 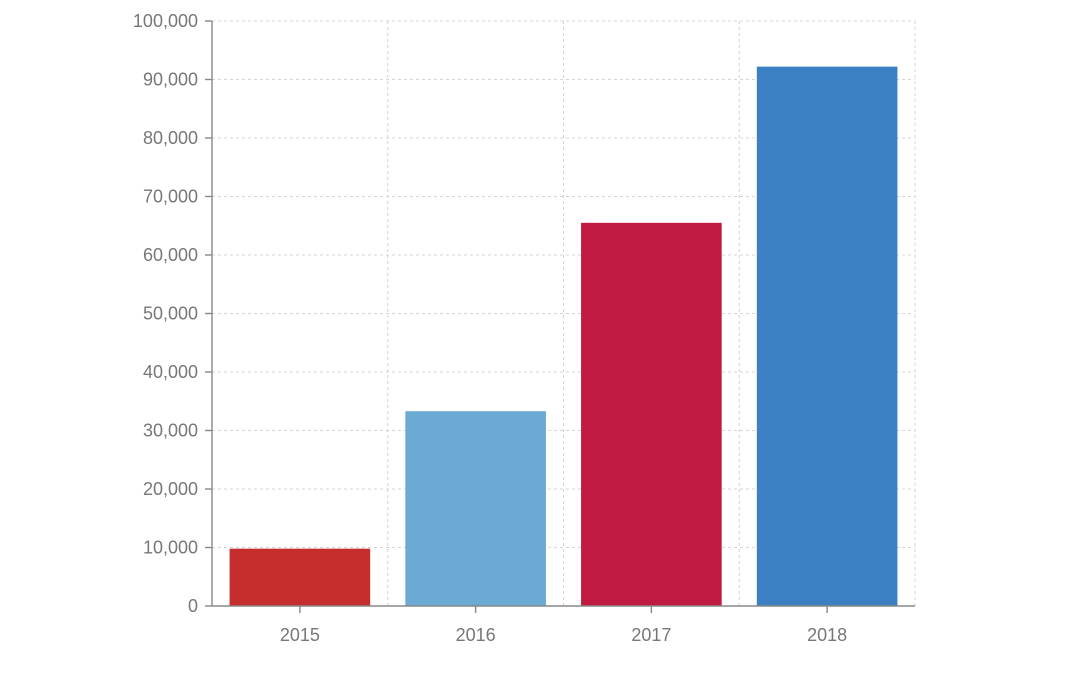 What do you see at coordinates (827, 635) in the screenshot?
I see `x-tick-label: 2018` at bounding box center [827, 635].